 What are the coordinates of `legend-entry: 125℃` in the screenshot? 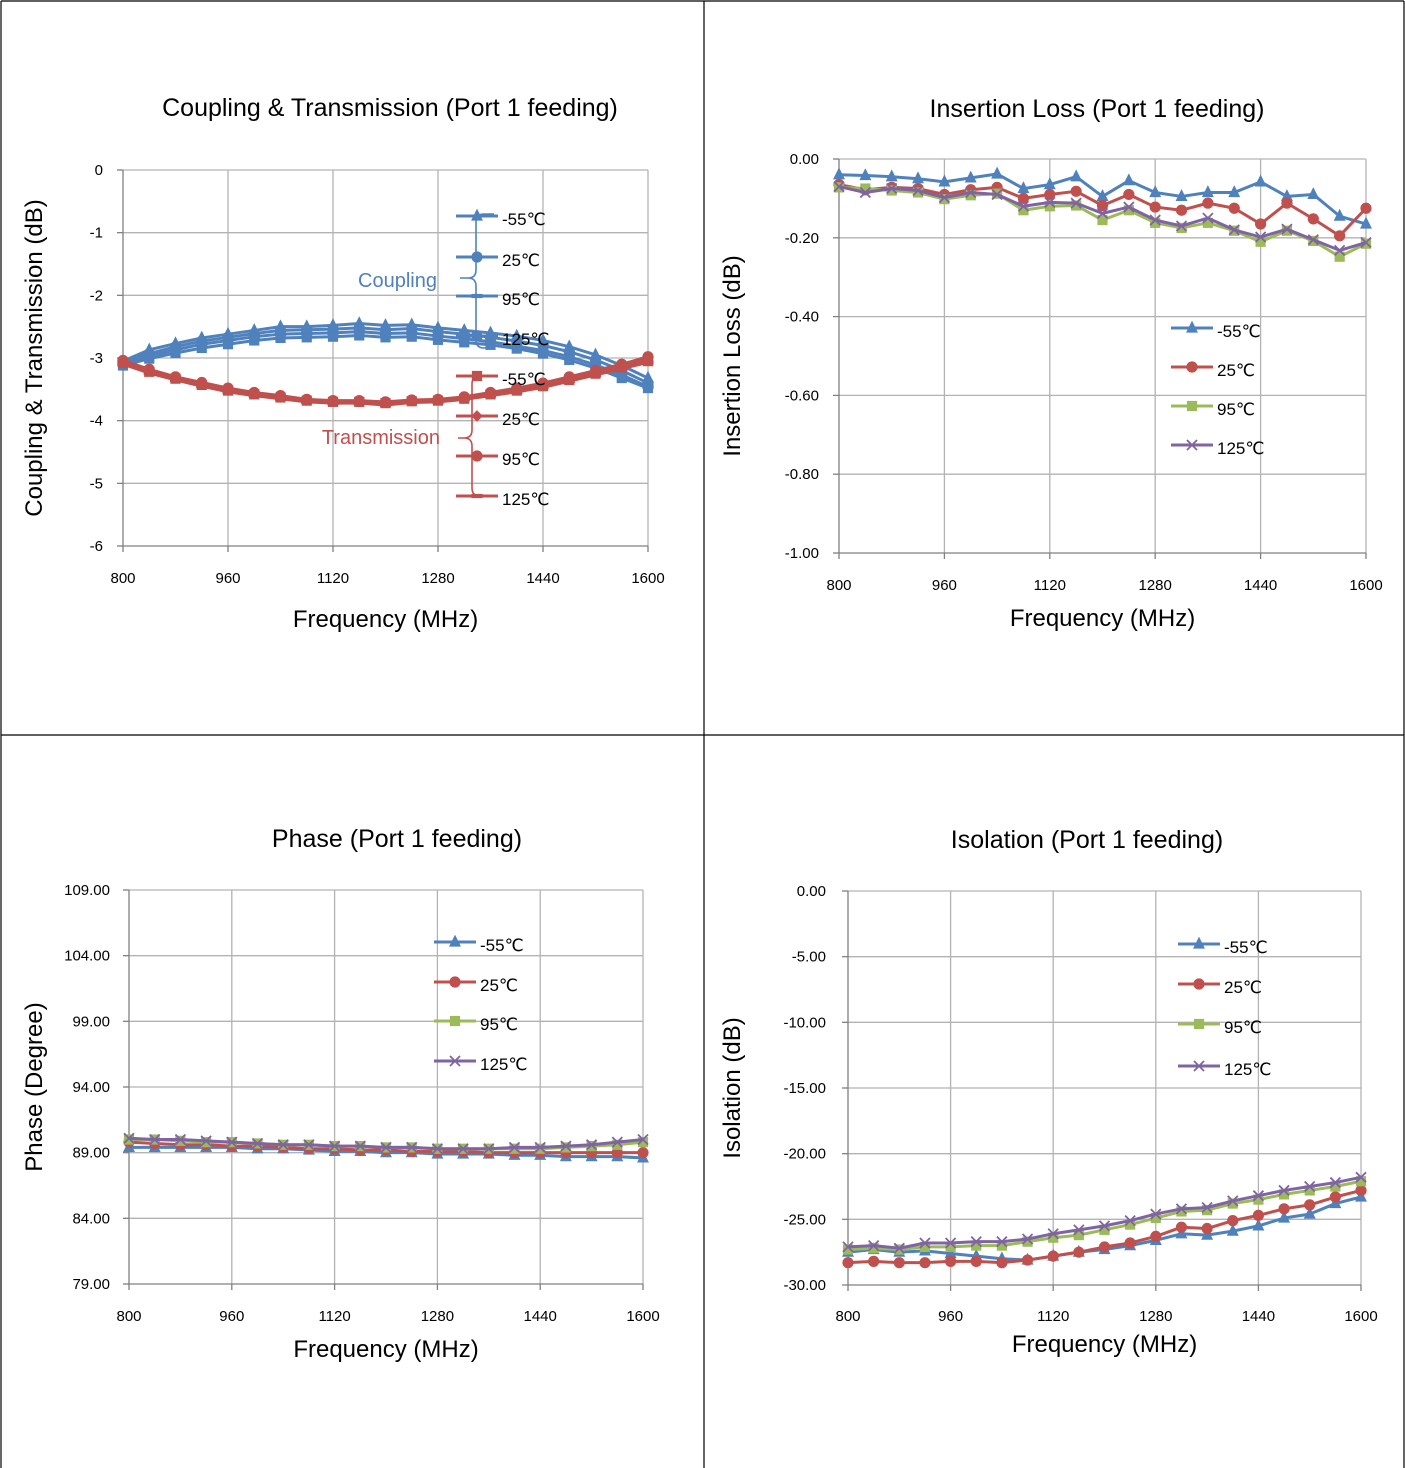 It's located at (480, 1064).